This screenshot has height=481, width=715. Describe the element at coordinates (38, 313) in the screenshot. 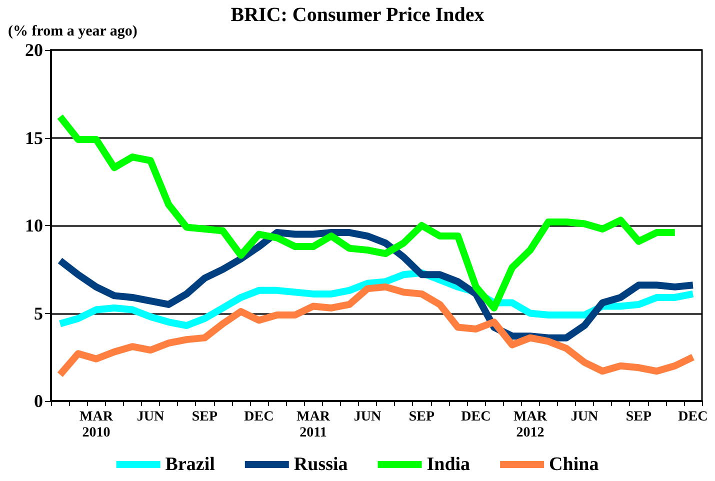

I see `y-tick-label: 5` at that location.